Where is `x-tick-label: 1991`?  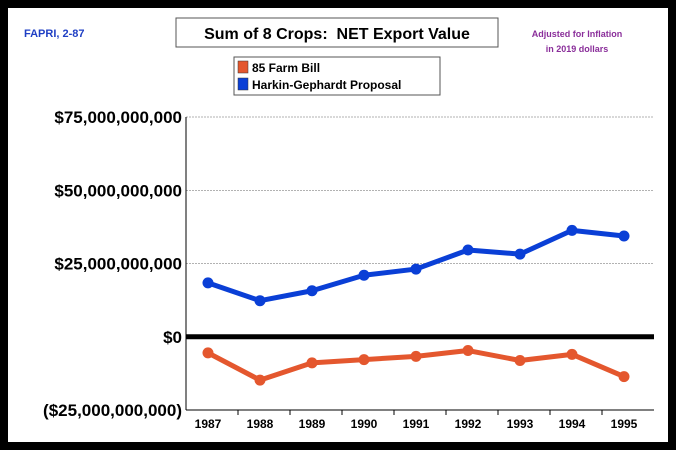 x-tick-label: 1991 is located at coordinates (416, 424).